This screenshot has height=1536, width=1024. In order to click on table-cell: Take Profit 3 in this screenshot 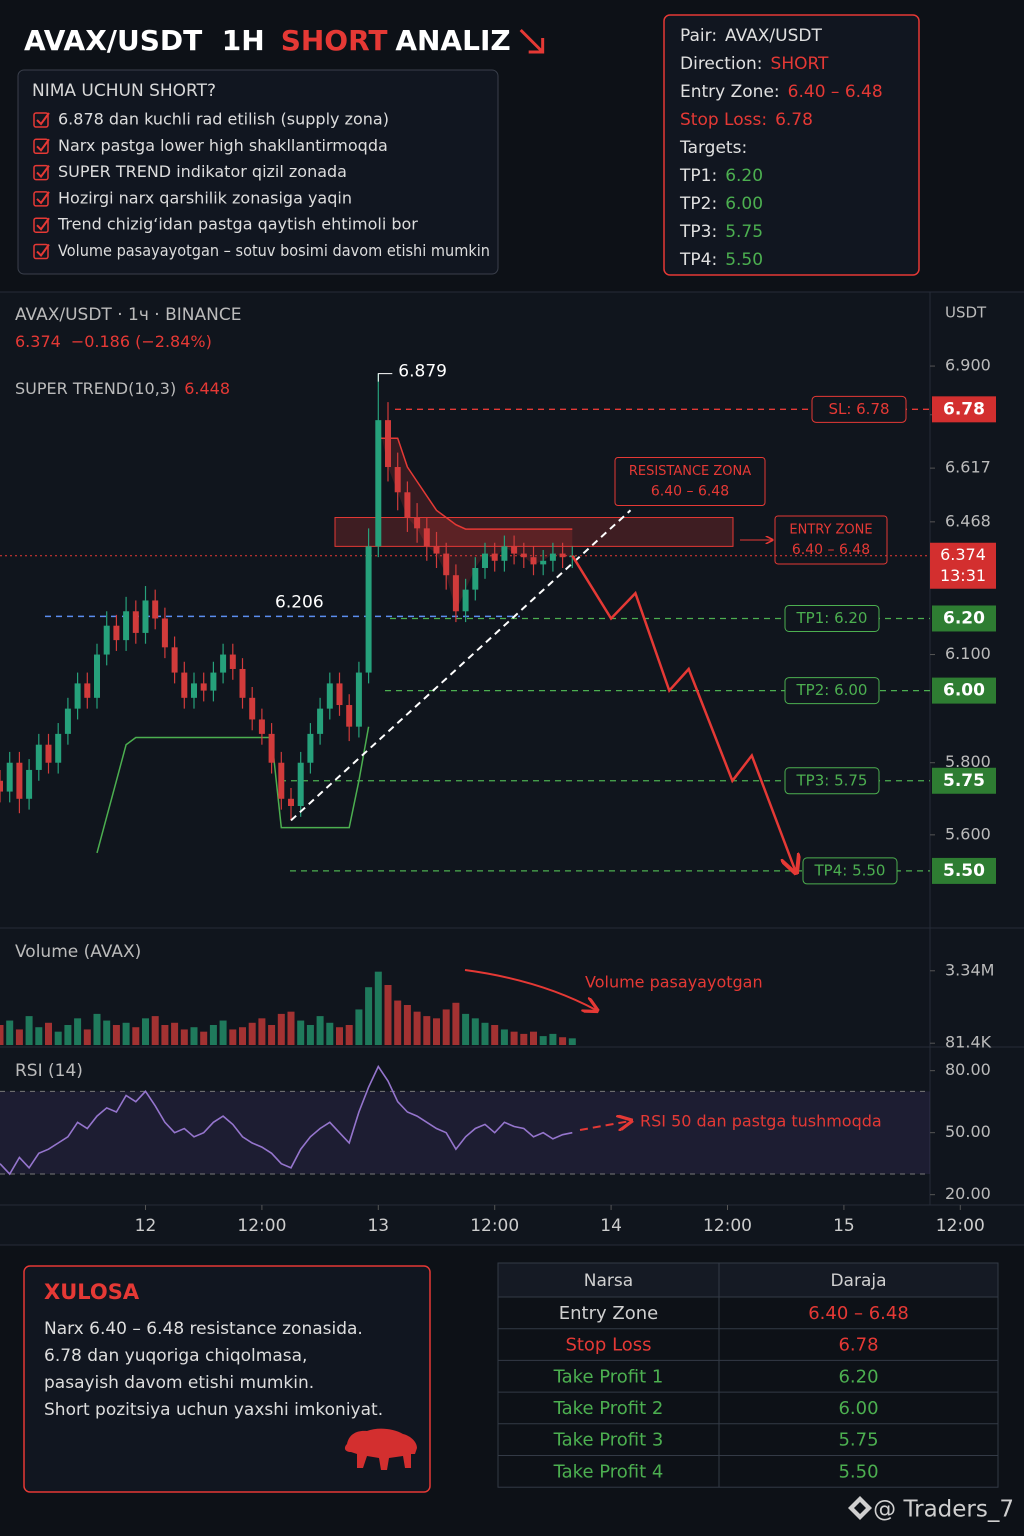, I will do `click(608, 1440)`.